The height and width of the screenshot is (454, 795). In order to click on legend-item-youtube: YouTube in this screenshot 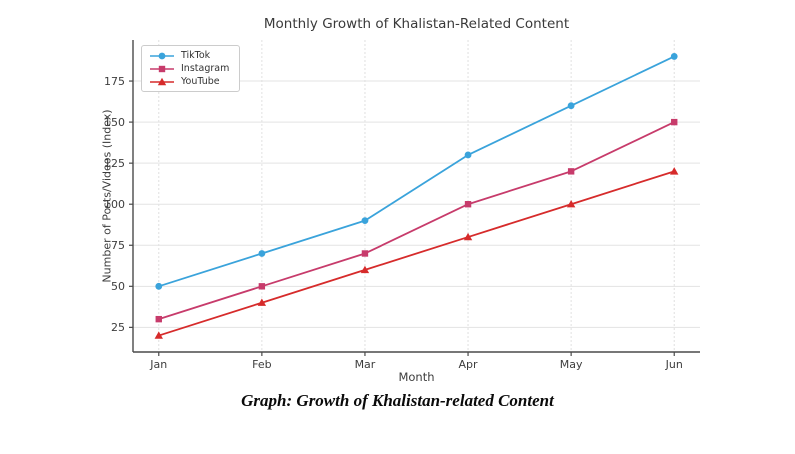, I will do `click(189, 81)`.